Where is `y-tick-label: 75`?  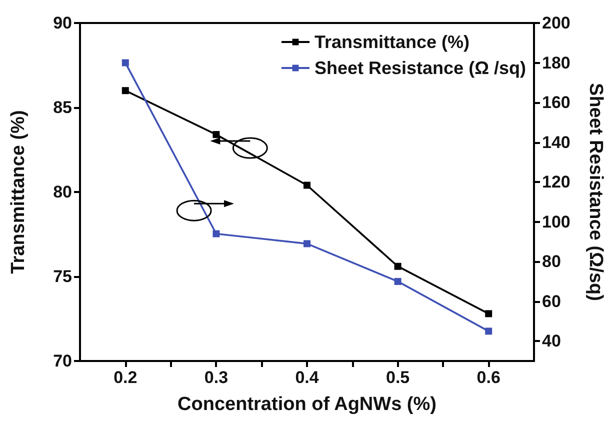
y-tick-label: 75 is located at coordinates (62, 276).